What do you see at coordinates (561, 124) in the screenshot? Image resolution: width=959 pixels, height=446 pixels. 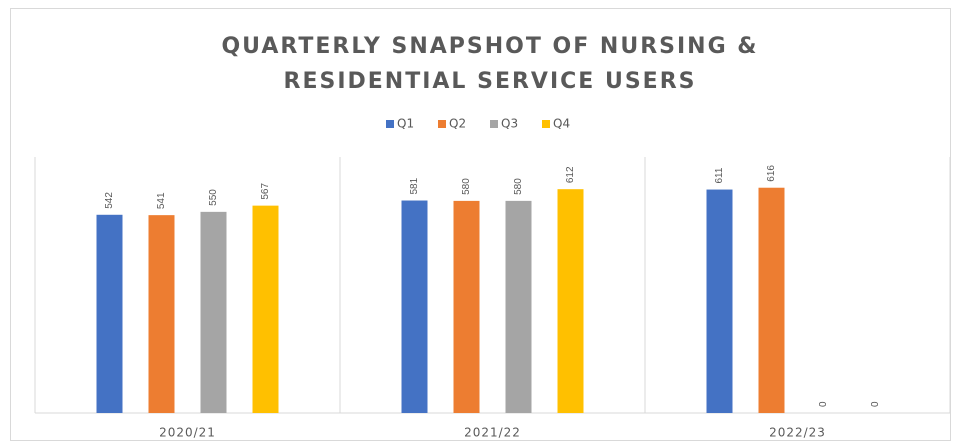 I see `legend-label: Q4` at bounding box center [561, 124].